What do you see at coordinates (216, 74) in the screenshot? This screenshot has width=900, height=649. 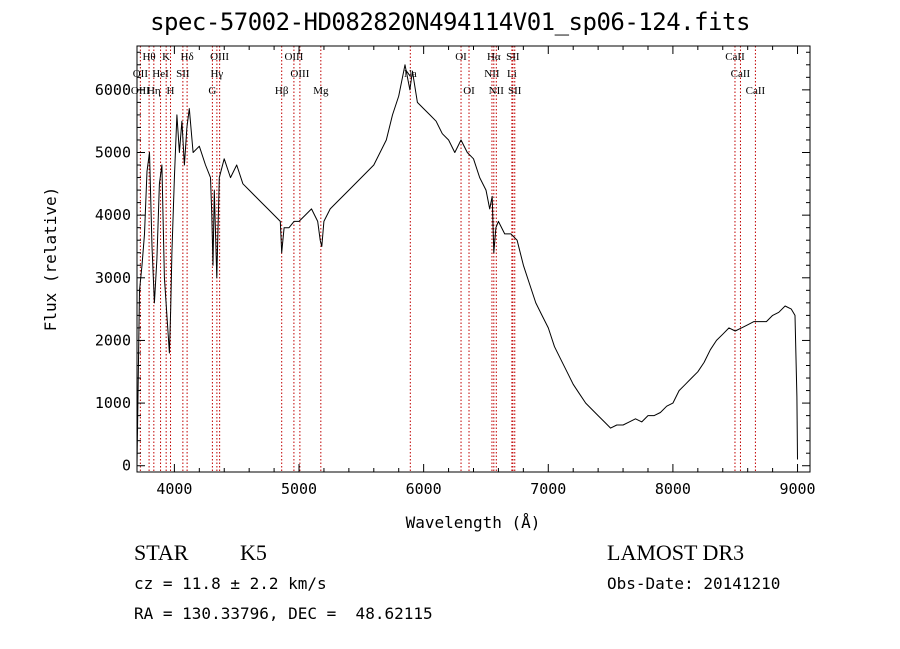 I see `spectral-line-label: Hγ` at bounding box center [216, 74].